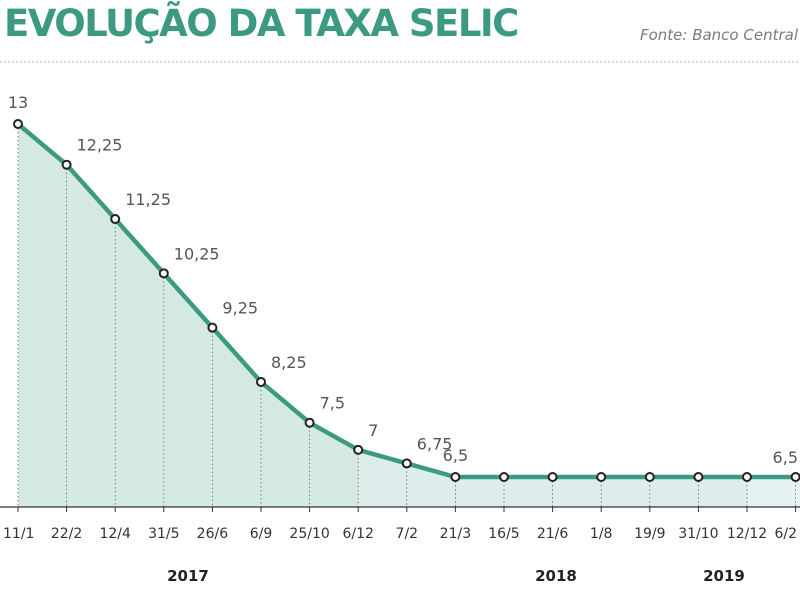 This screenshot has width=800, height=616. I want to click on value-label: 7,5, so click(332, 403).